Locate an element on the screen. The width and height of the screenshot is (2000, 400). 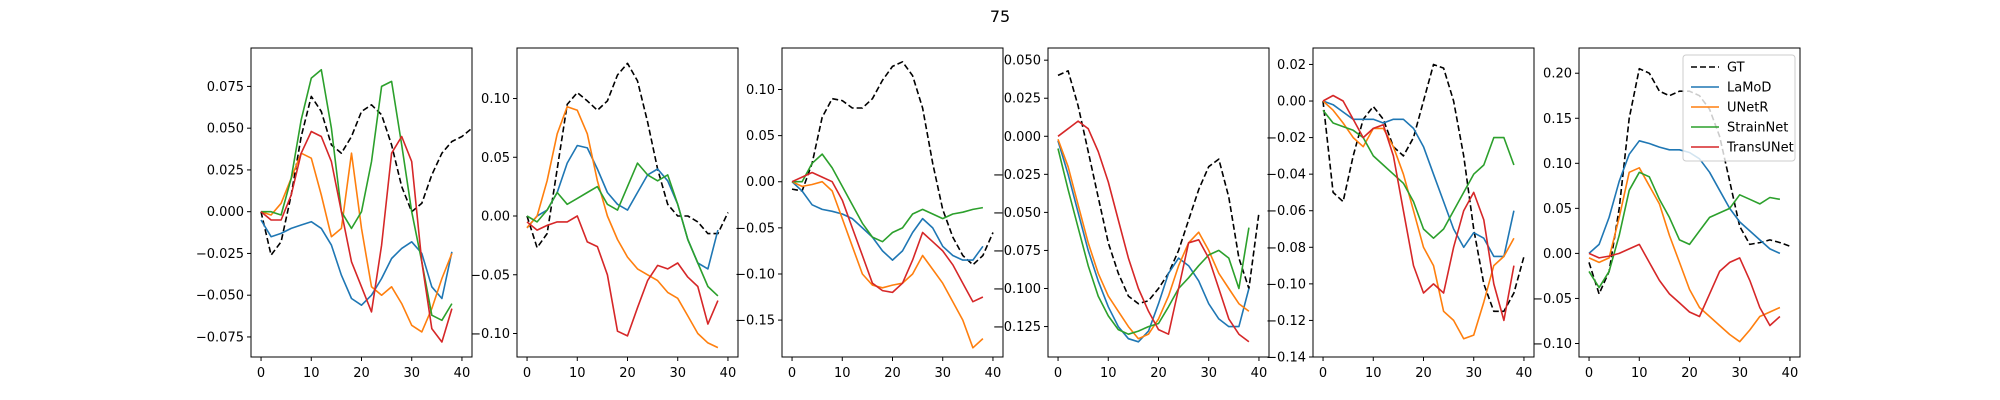
y-tick-label: 0.075 is located at coordinates (225, 87).